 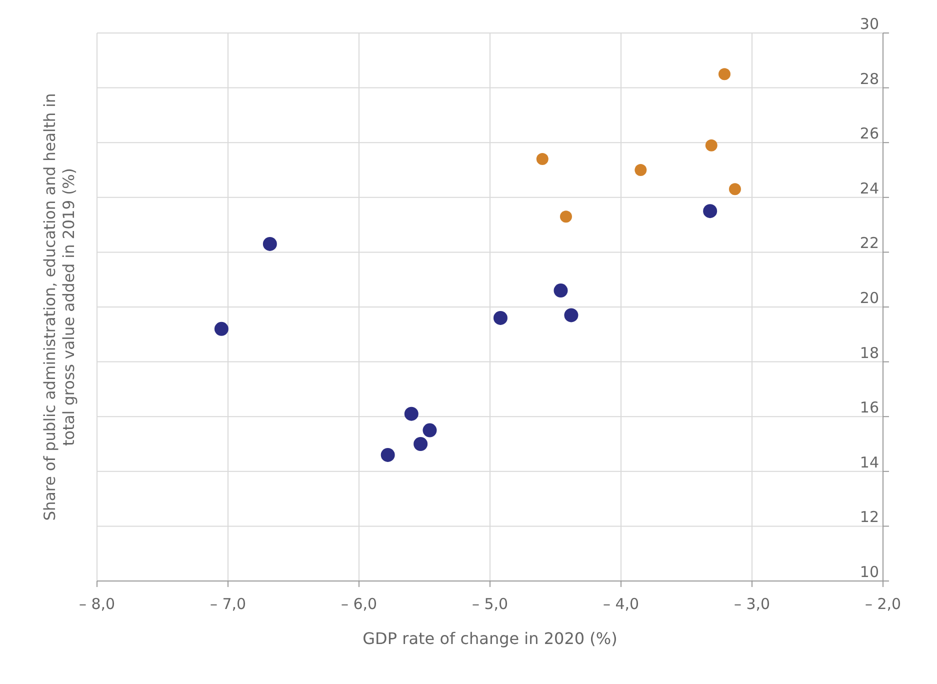 What do you see at coordinates (869, 407) in the screenshot?
I see `y-tick-label: 16` at bounding box center [869, 407].